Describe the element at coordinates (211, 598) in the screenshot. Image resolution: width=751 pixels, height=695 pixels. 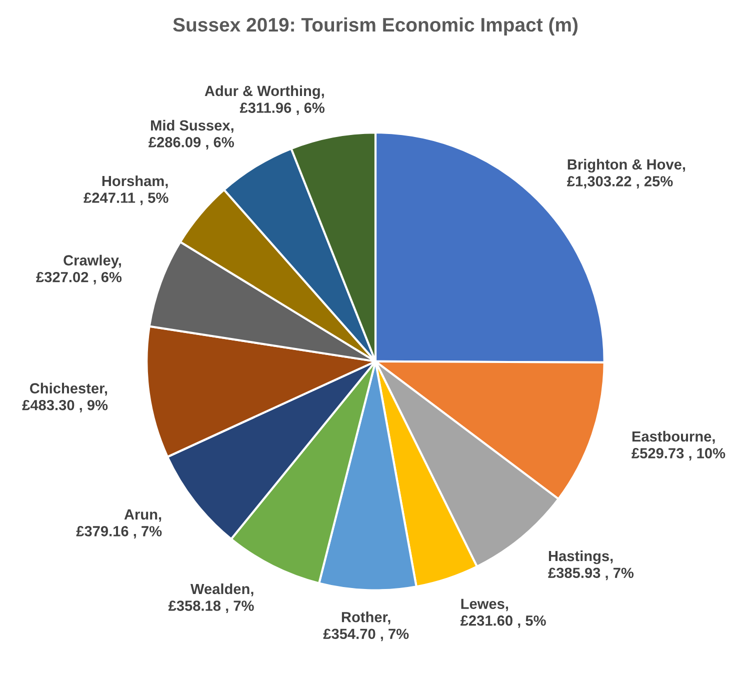
I see `slice-label: Wealden, £358.18 , 7%` at that location.